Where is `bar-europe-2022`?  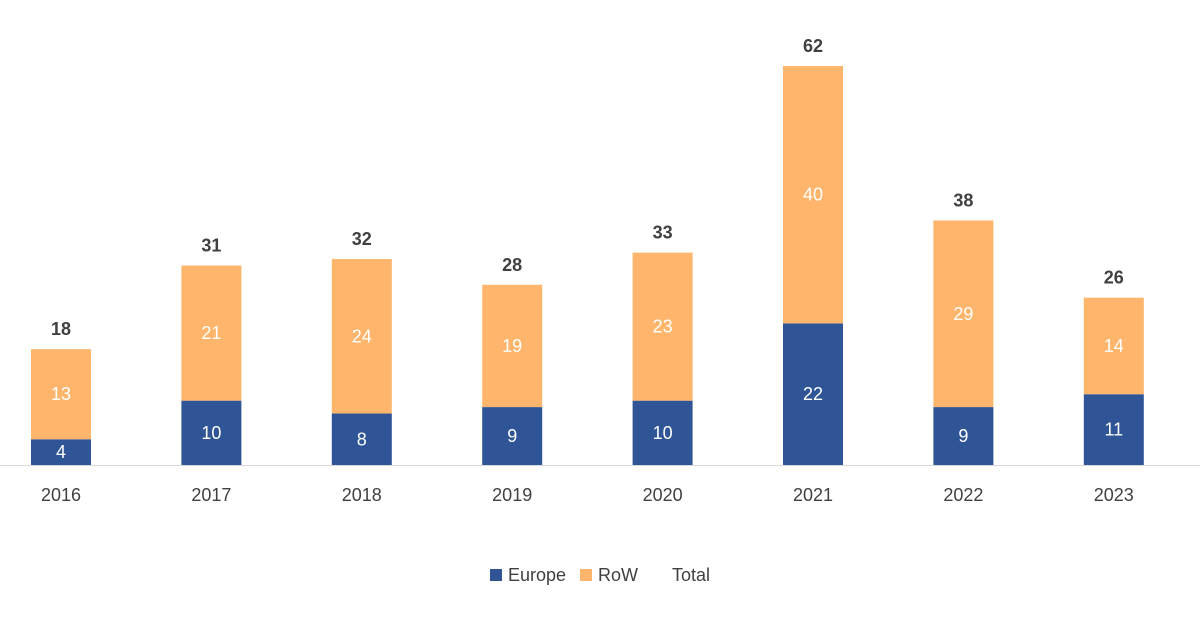
bar-europe-2022 is located at coordinates (963, 436).